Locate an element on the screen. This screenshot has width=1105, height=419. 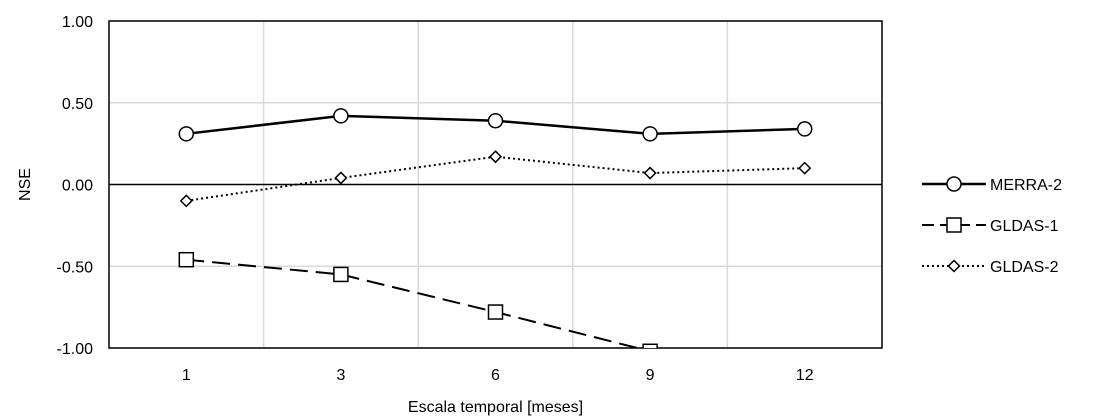
x-tick-label: 12 is located at coordinates (805, 375).